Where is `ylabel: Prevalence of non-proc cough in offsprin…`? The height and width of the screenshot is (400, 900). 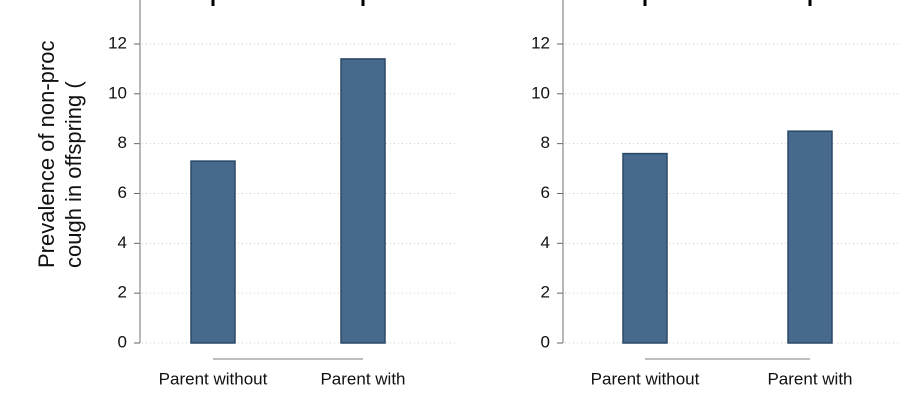
ylabel: Prevalence of non-proc cough in offsprin… is located at coordinates (60, 154).